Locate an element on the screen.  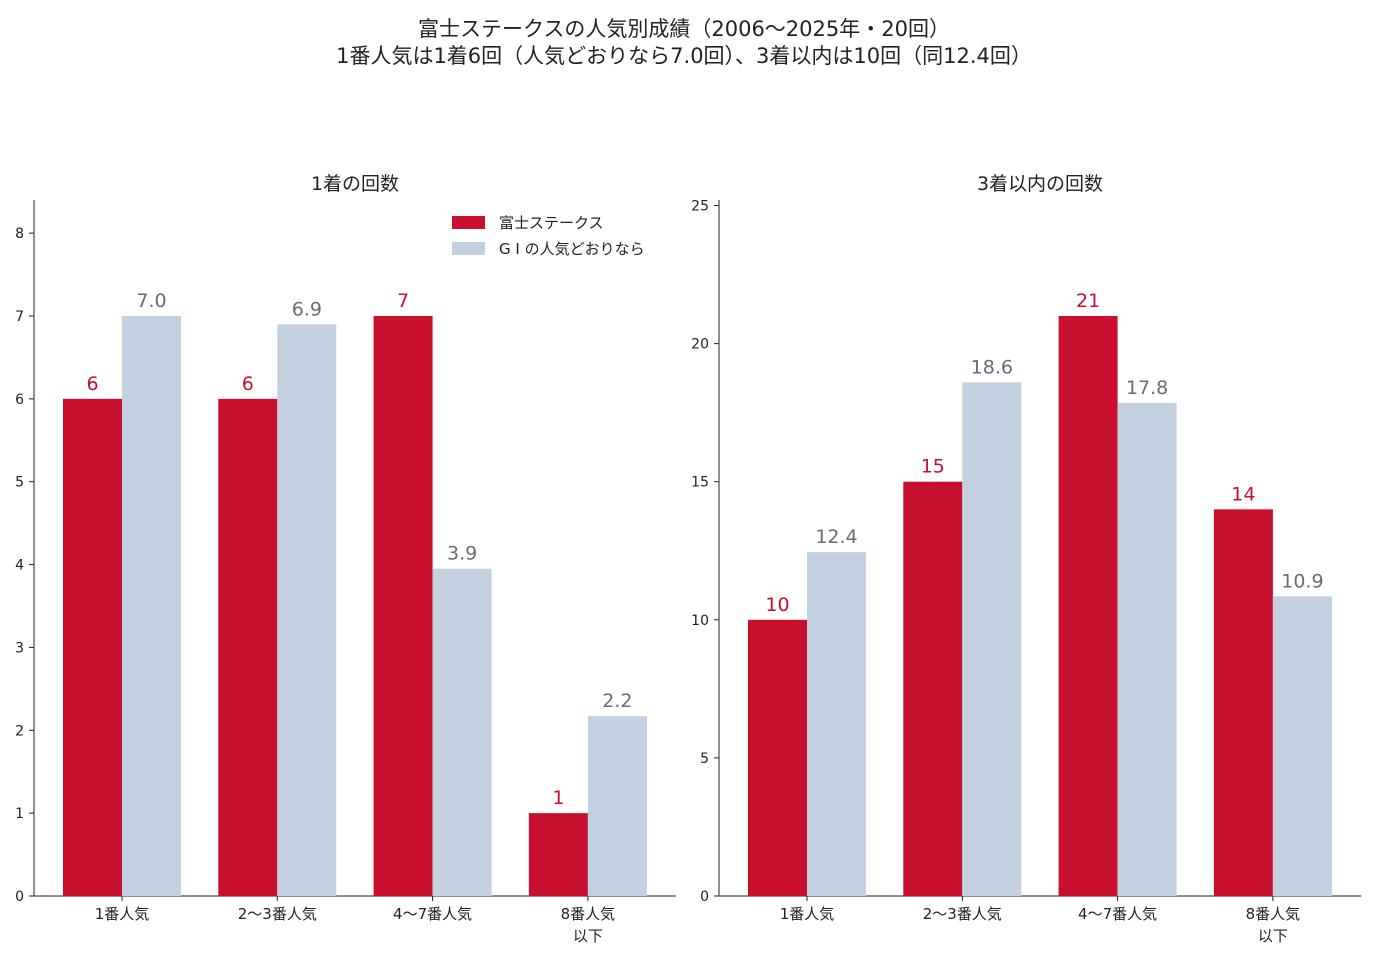
y-tick-label: 6 is located at coordinates (19, 400).